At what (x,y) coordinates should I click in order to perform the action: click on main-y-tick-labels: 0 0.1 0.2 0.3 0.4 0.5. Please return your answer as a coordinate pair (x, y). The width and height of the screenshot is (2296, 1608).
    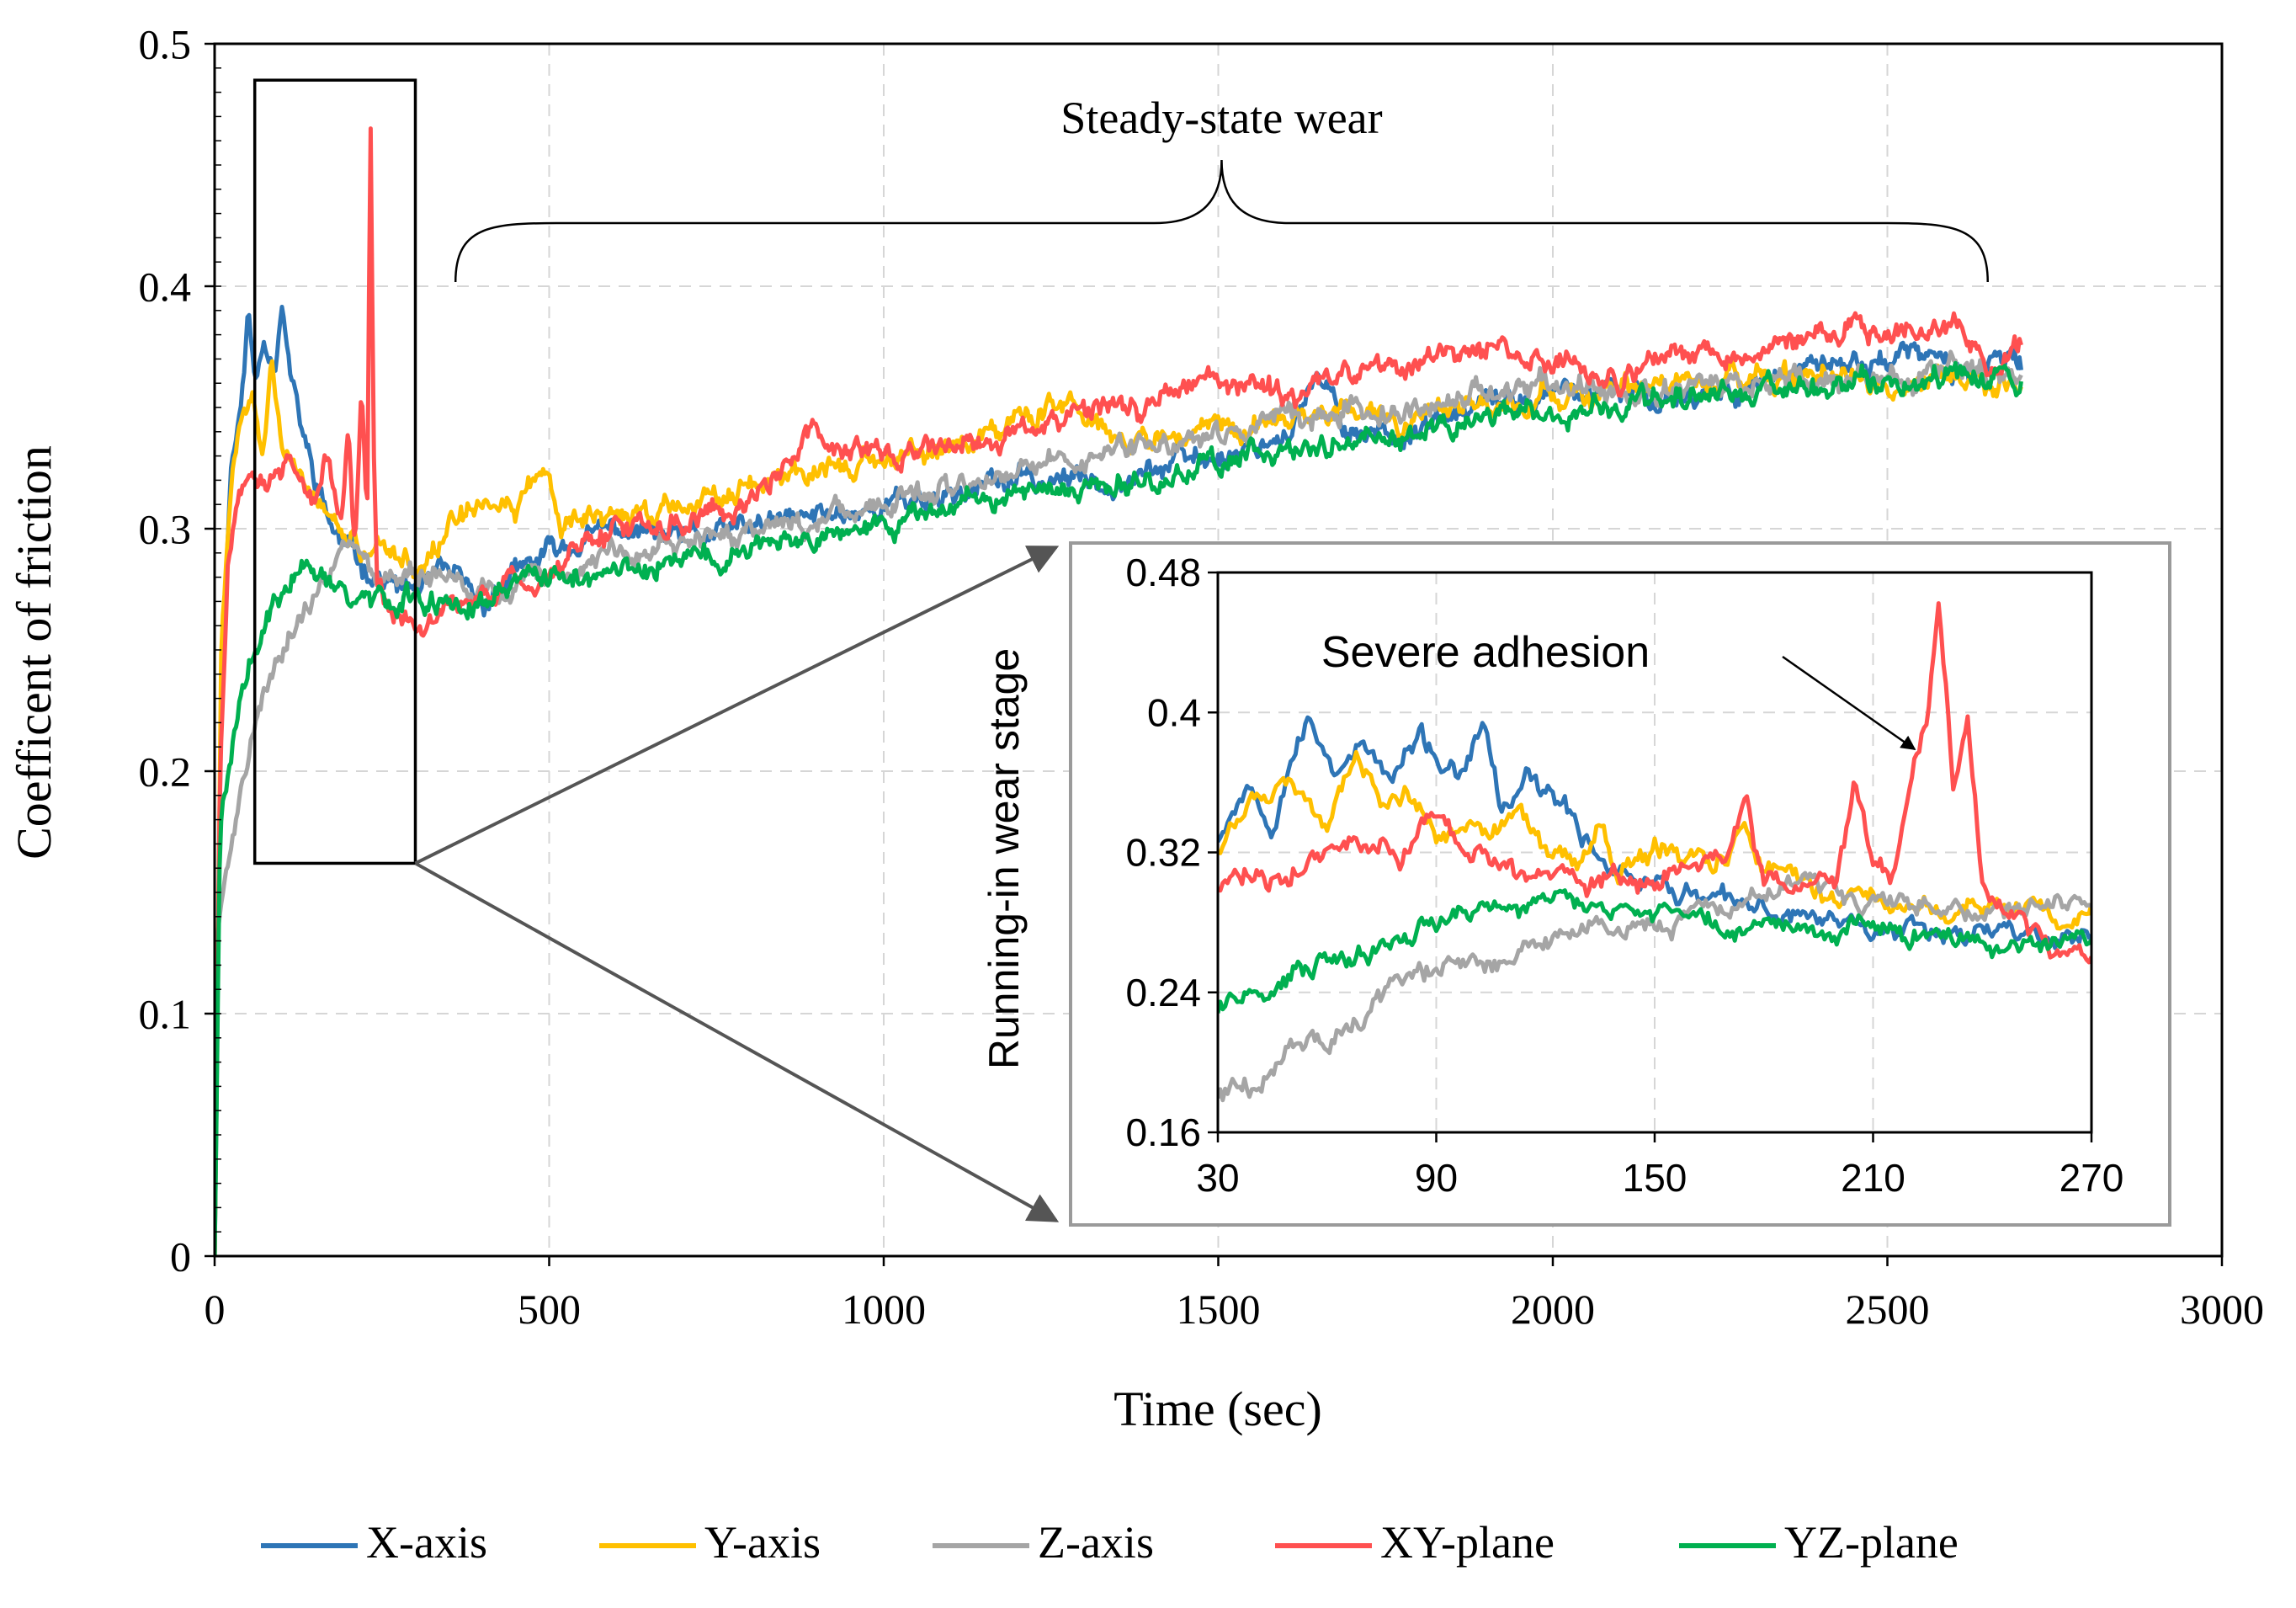
    Looking at the image, I should click on (166, 651).